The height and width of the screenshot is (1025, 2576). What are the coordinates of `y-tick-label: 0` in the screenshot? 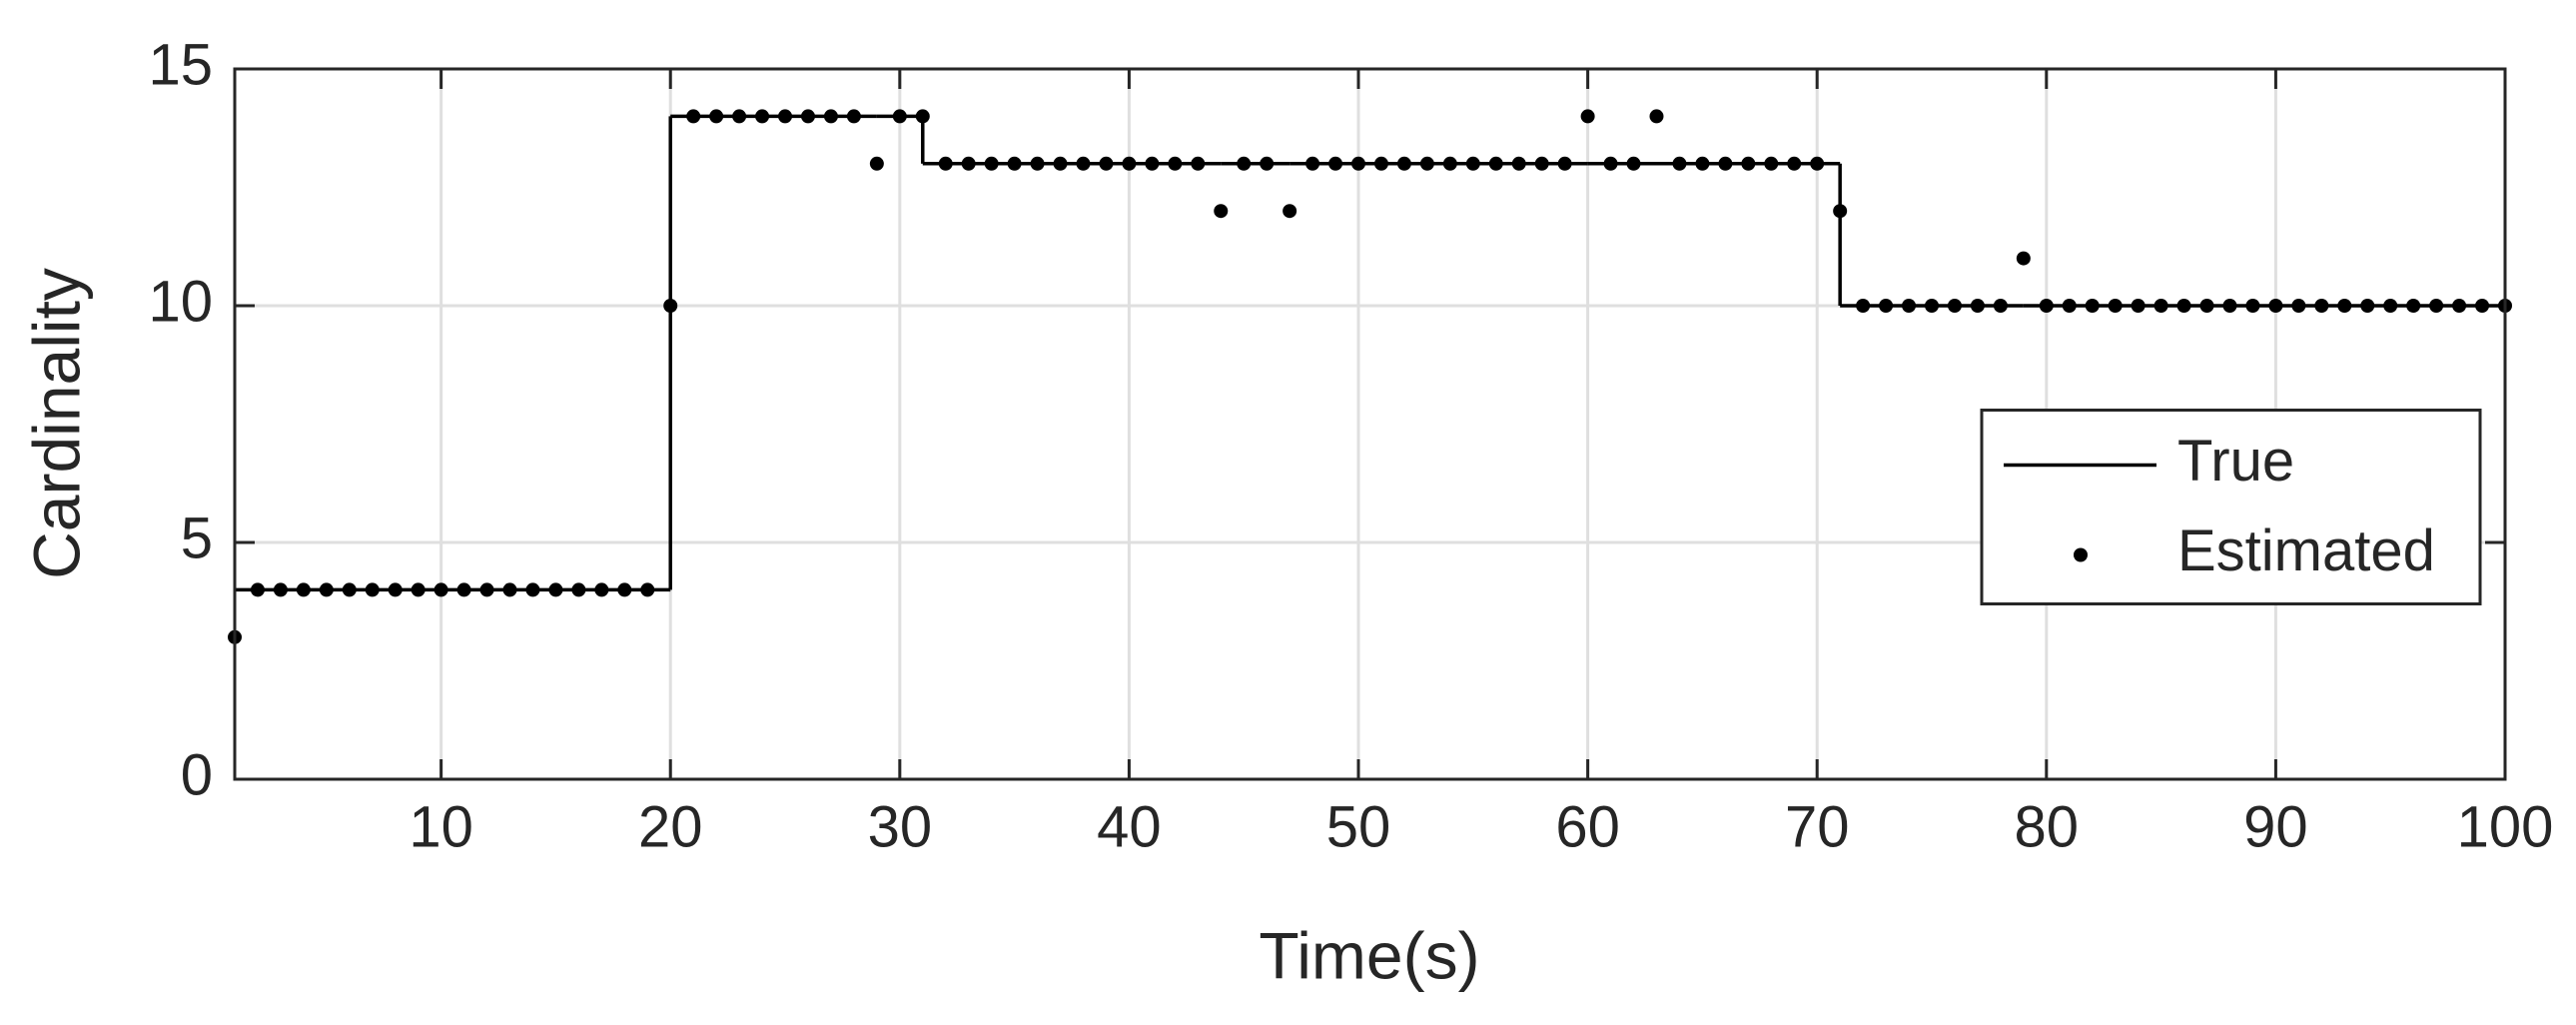 It's located at (197, 774).